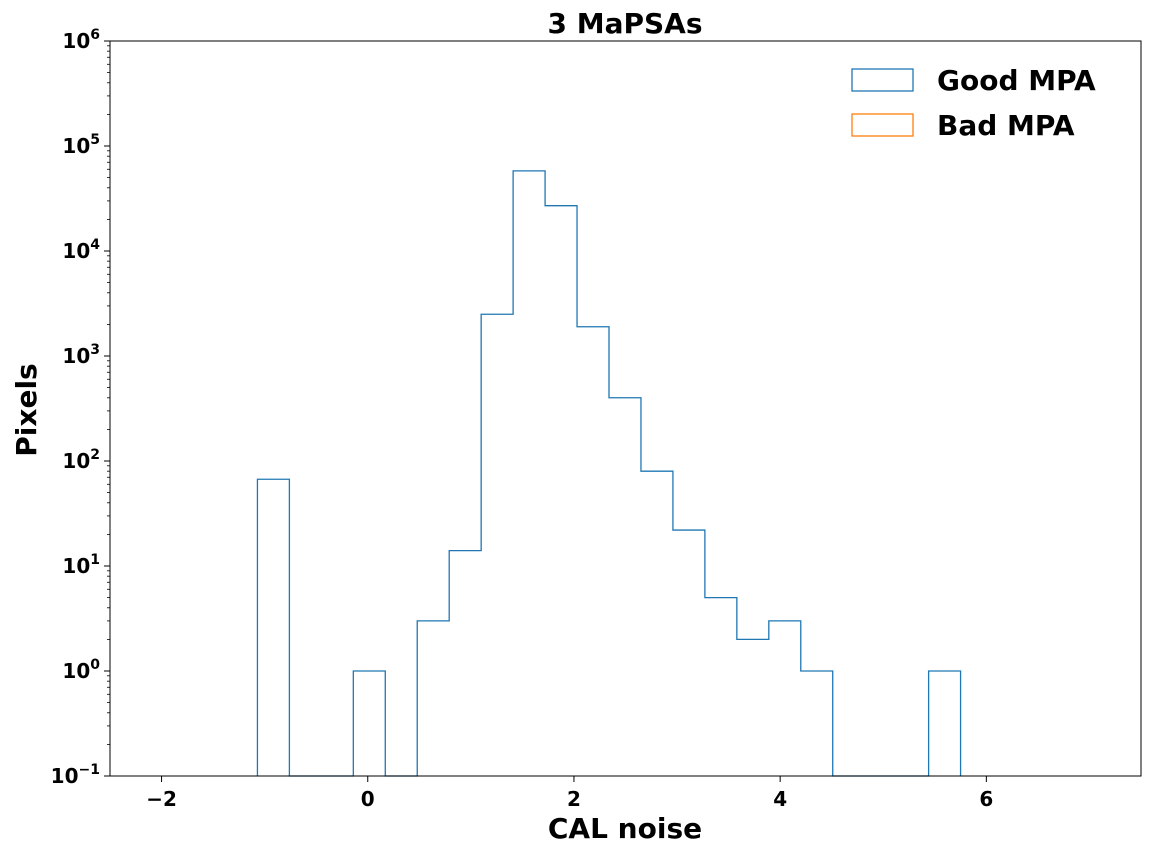 Image resolution: width=1154 pixels, height=858 pixels. I want to click on y-tick-label: 10⁶, so click(81, 40).